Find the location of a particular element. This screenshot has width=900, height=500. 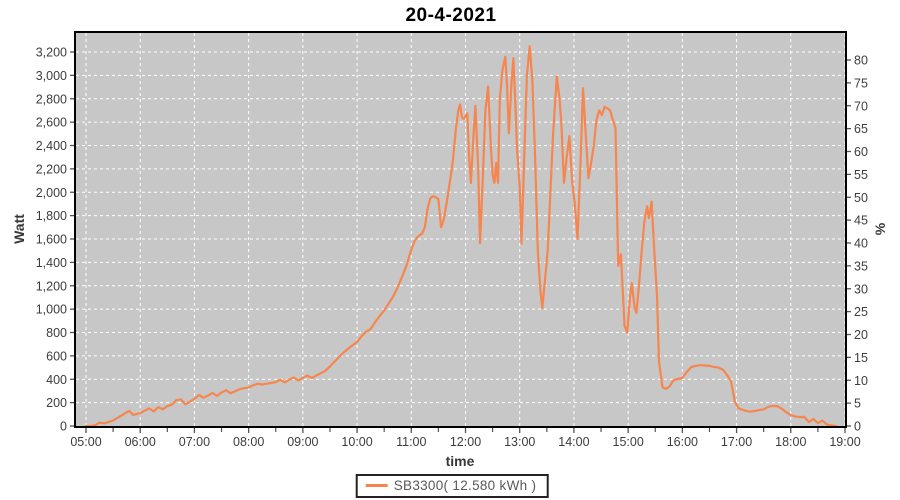

y-right-tick-label: 60 is located at coordinates (861, 152).